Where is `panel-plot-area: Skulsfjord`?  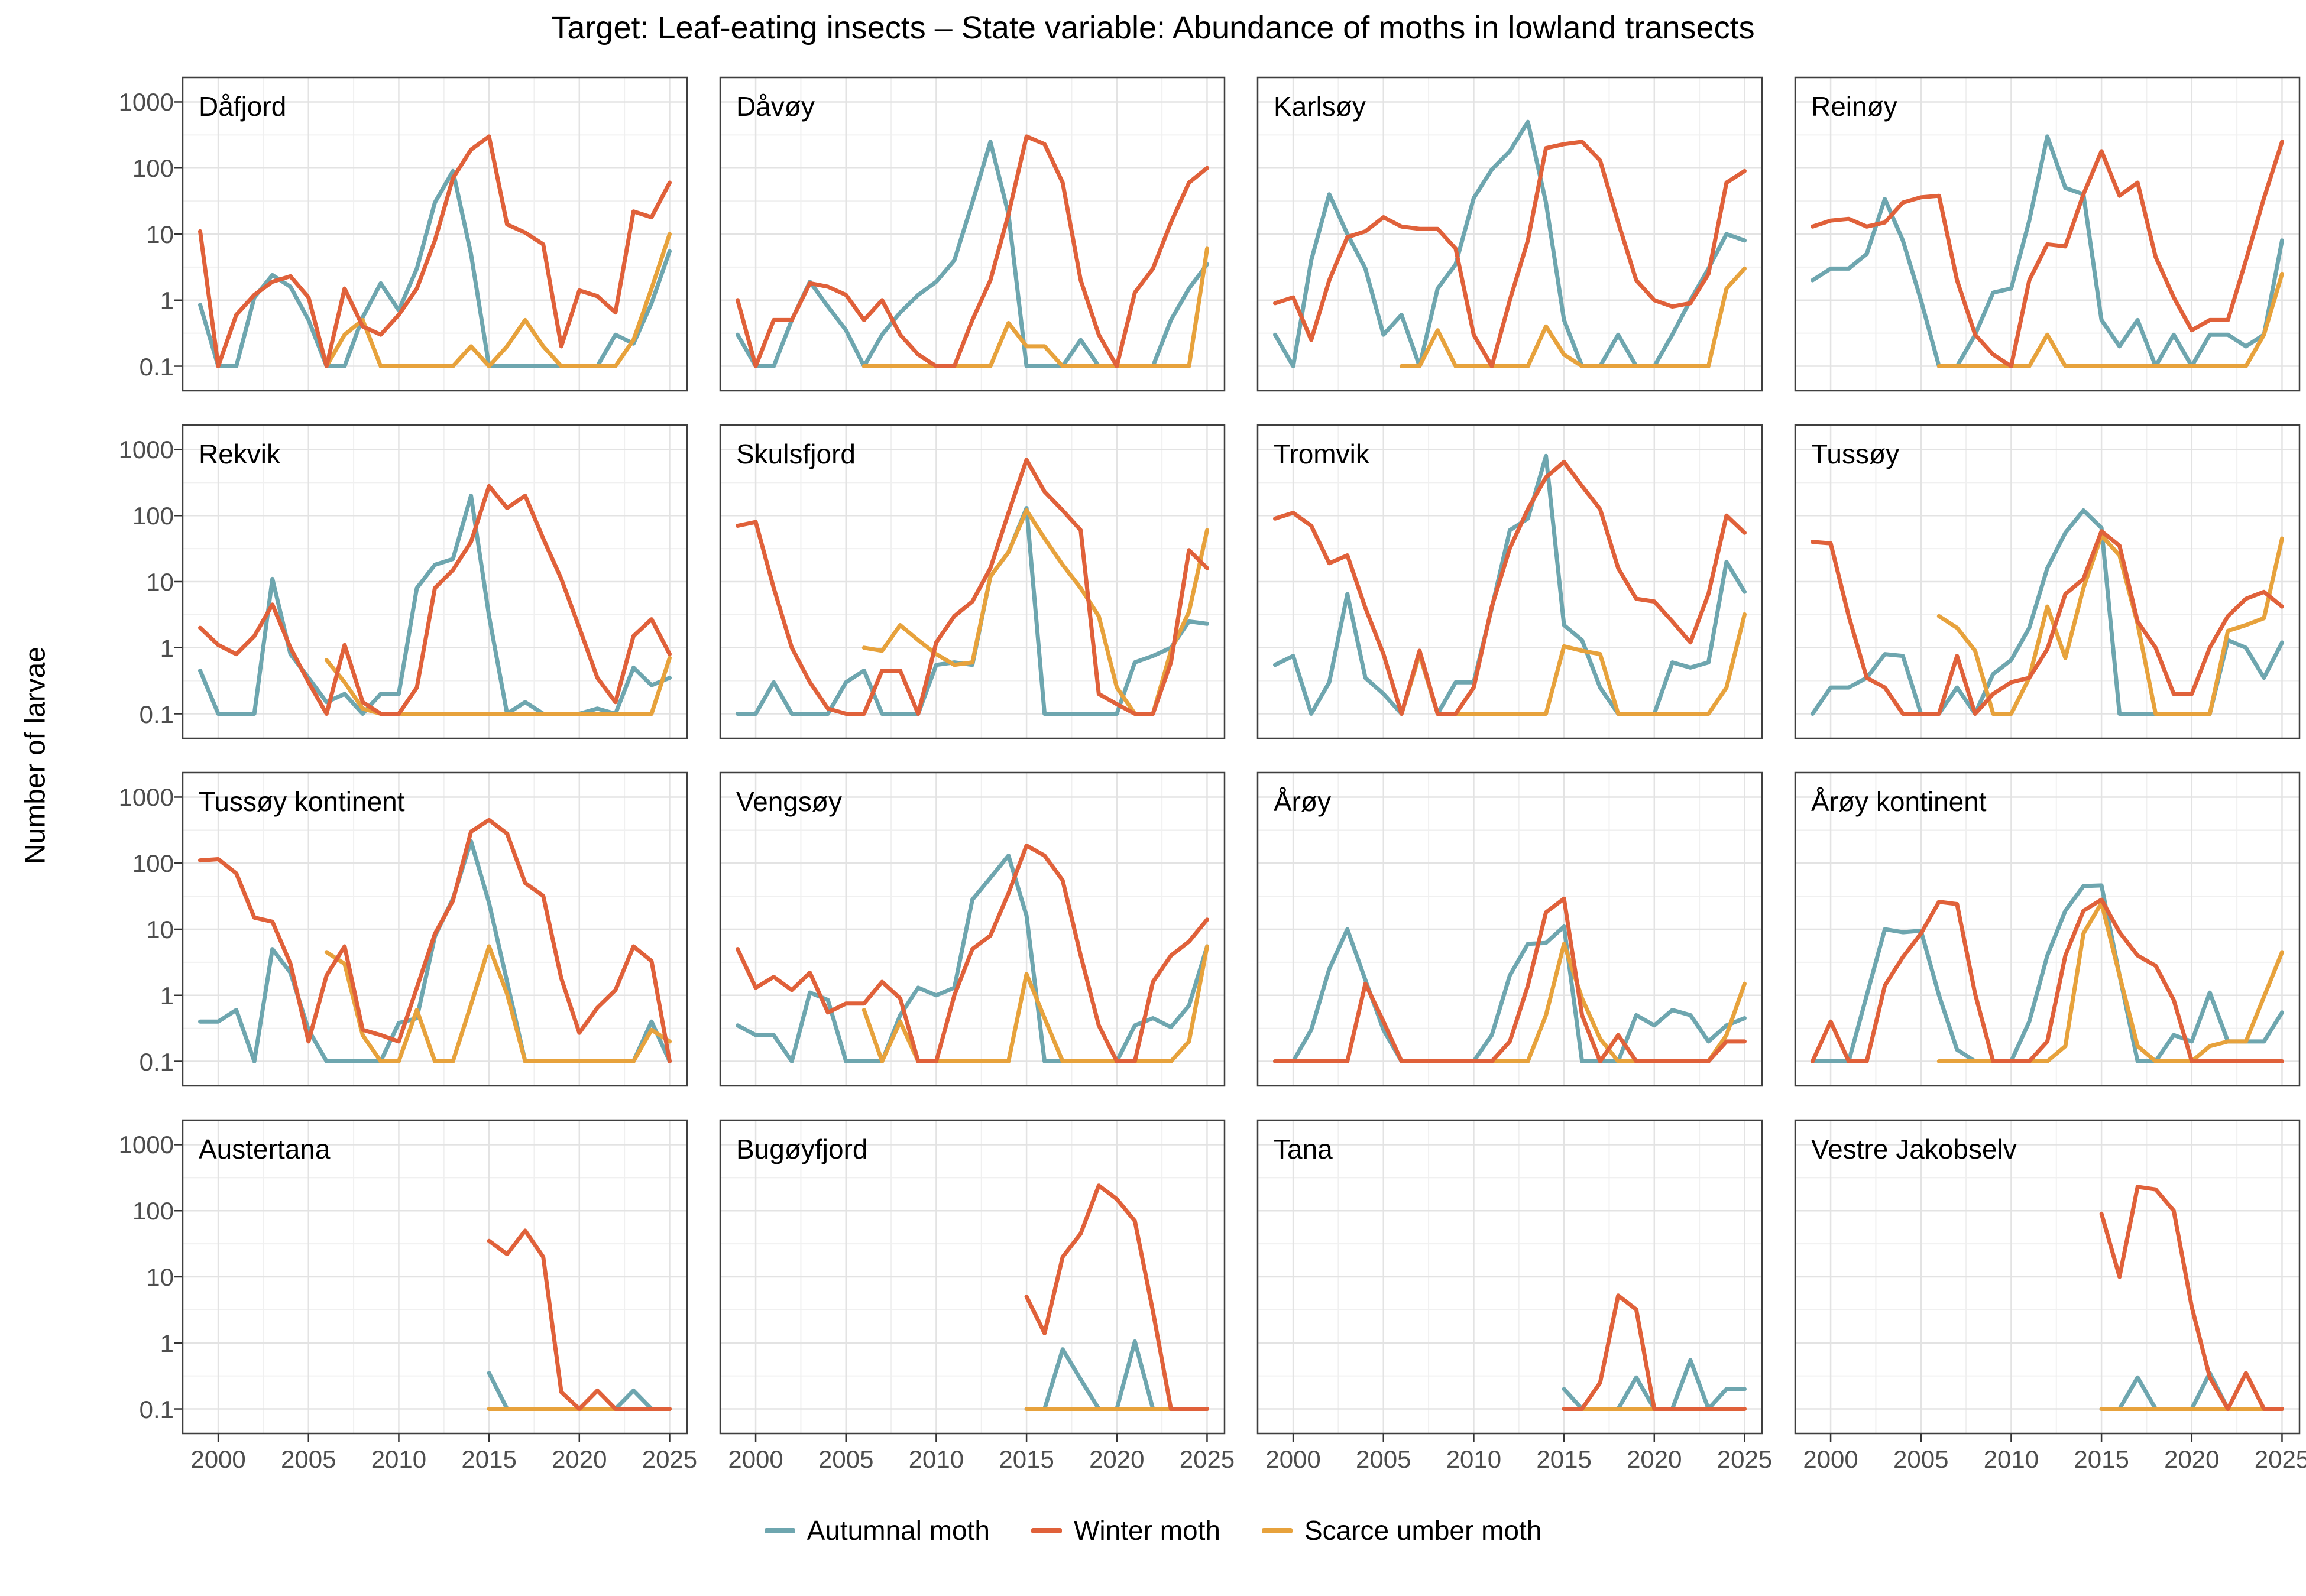
panel-plot-area: Skulsfjord is located at coordinates (972, 581).